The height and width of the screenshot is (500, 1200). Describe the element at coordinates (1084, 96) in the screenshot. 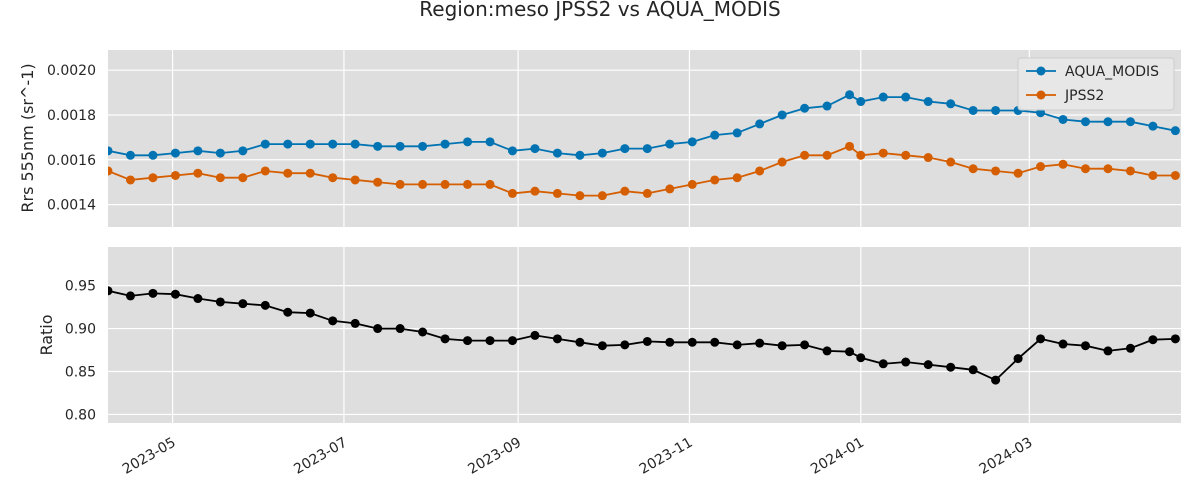

I see `legend-label: JPSS2` at that location.